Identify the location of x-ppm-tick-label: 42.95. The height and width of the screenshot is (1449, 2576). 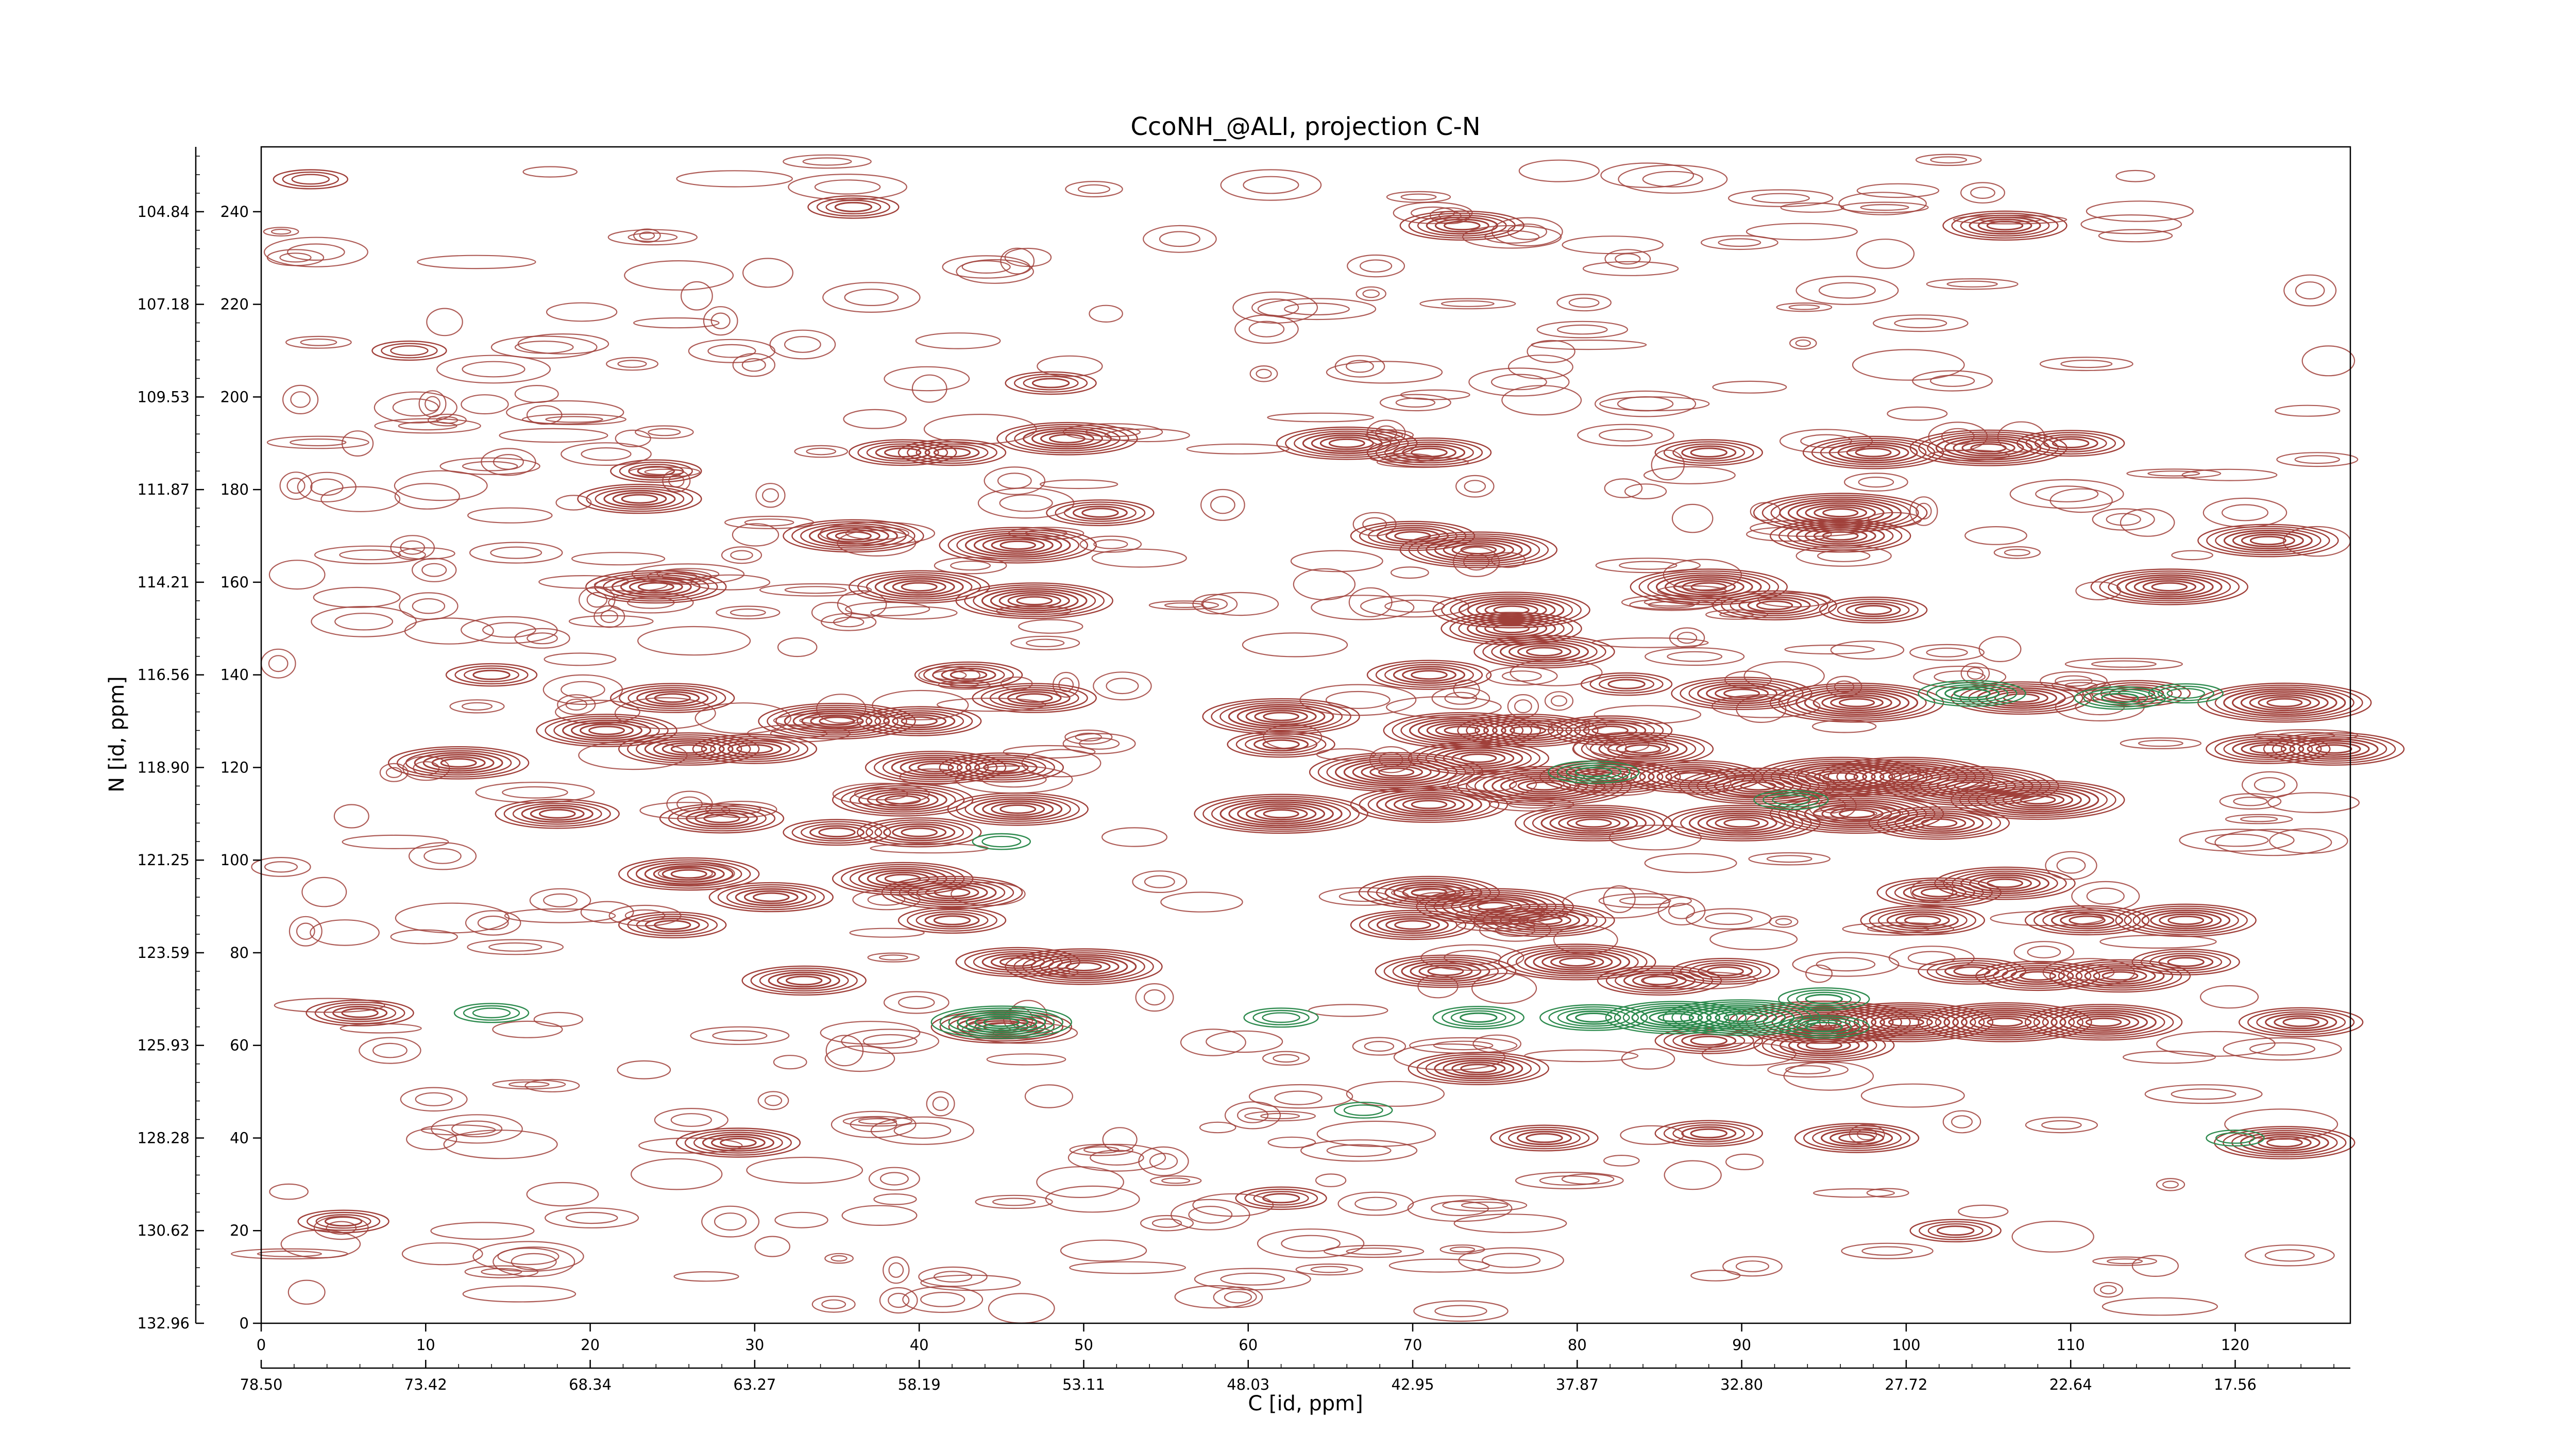
(1413, 1384).